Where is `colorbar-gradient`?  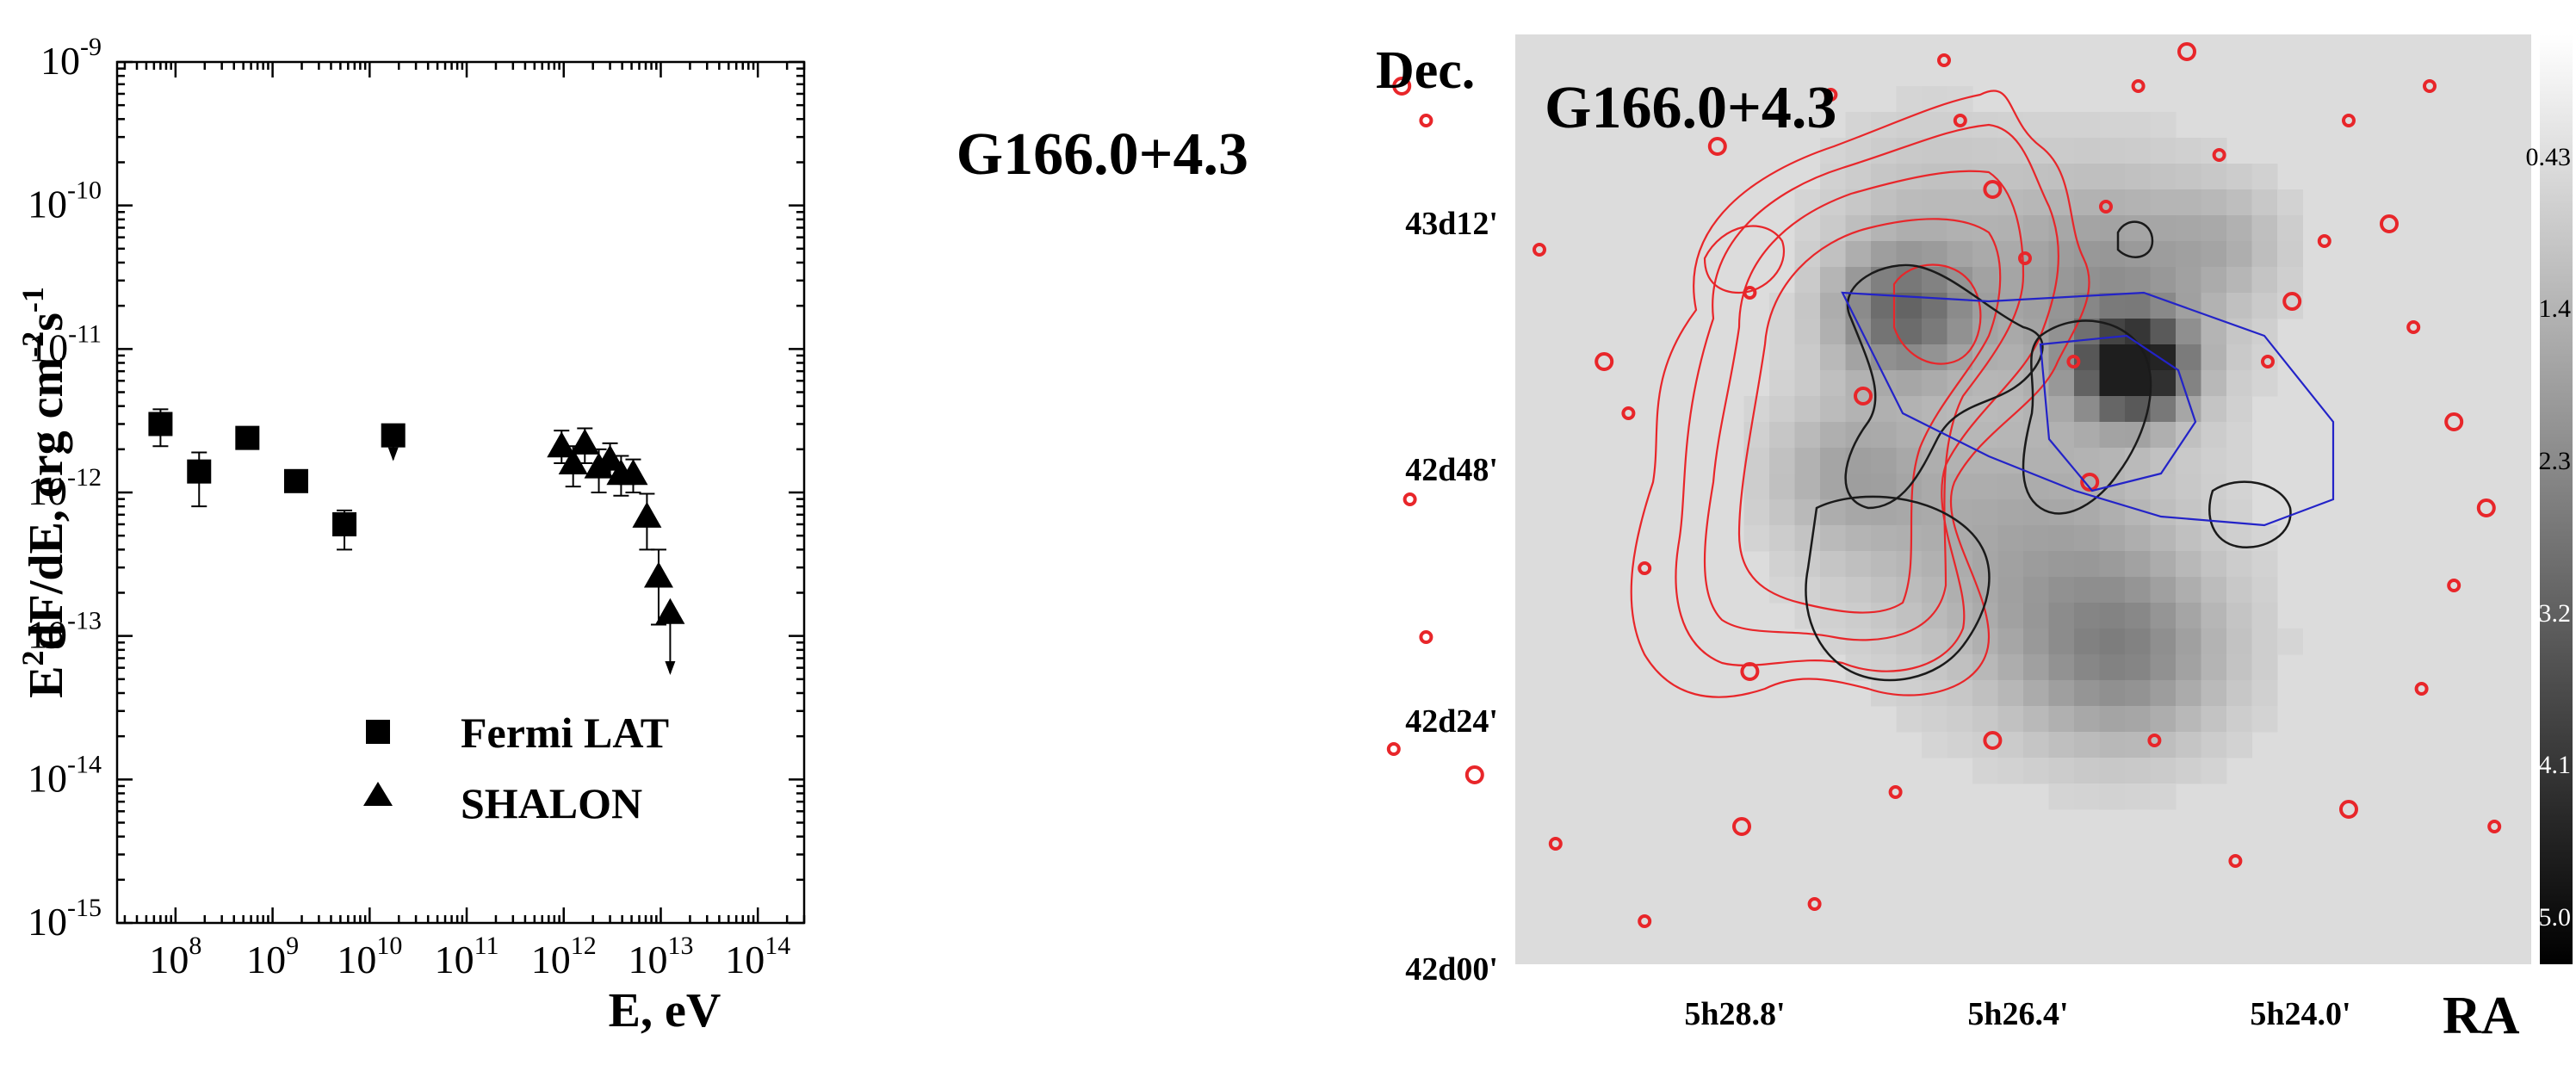 colorbar-gradient is located at coordinates (2556, 499).